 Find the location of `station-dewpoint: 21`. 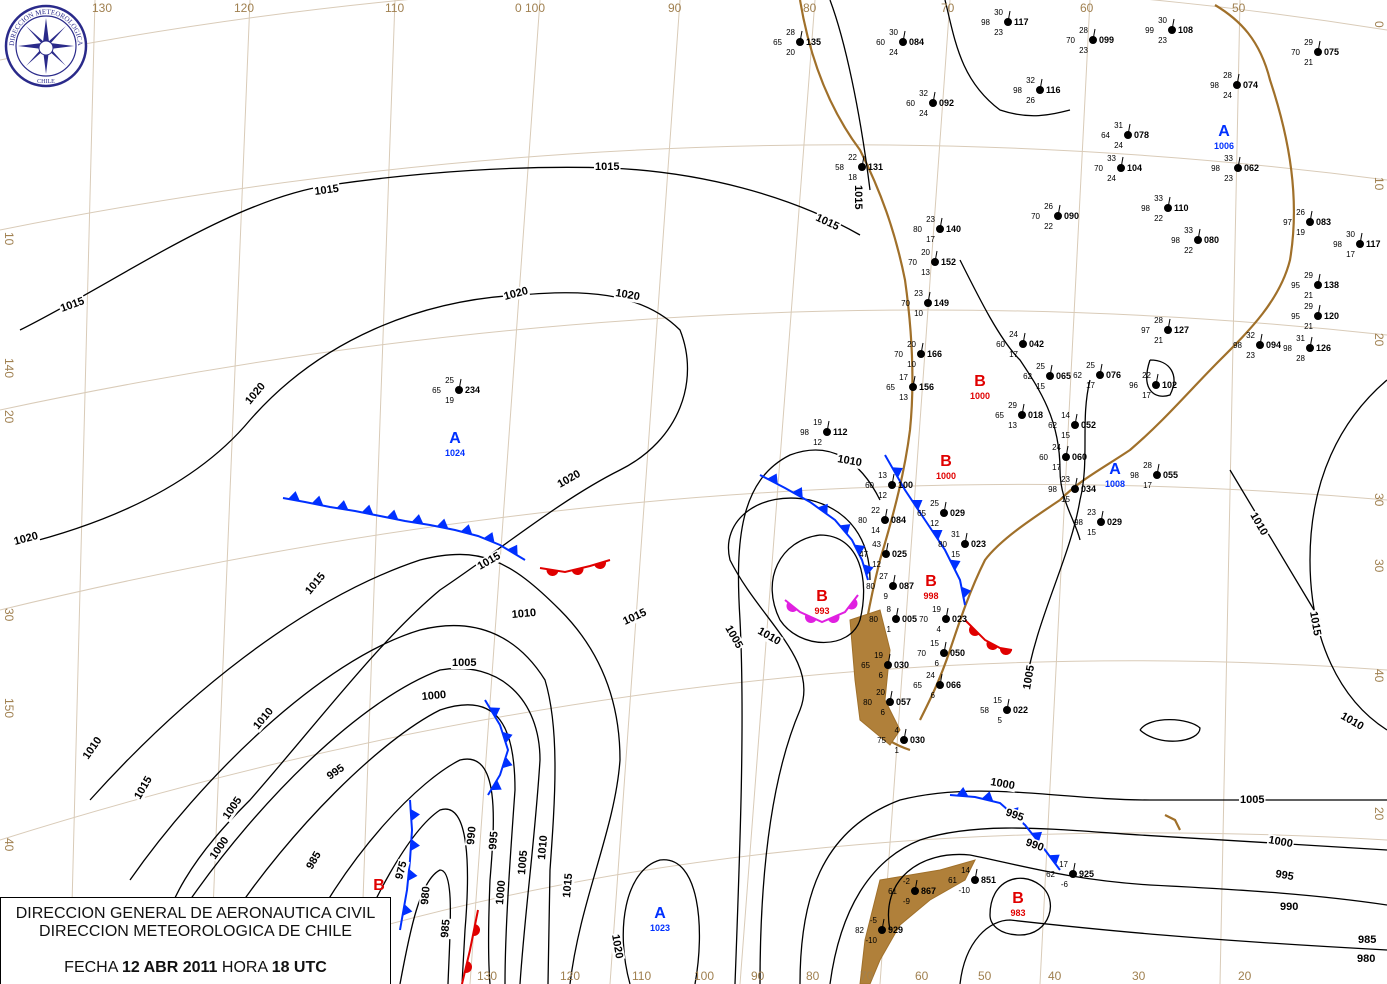

station-dewpoint: 21 is located at coordinates (1308, 62).